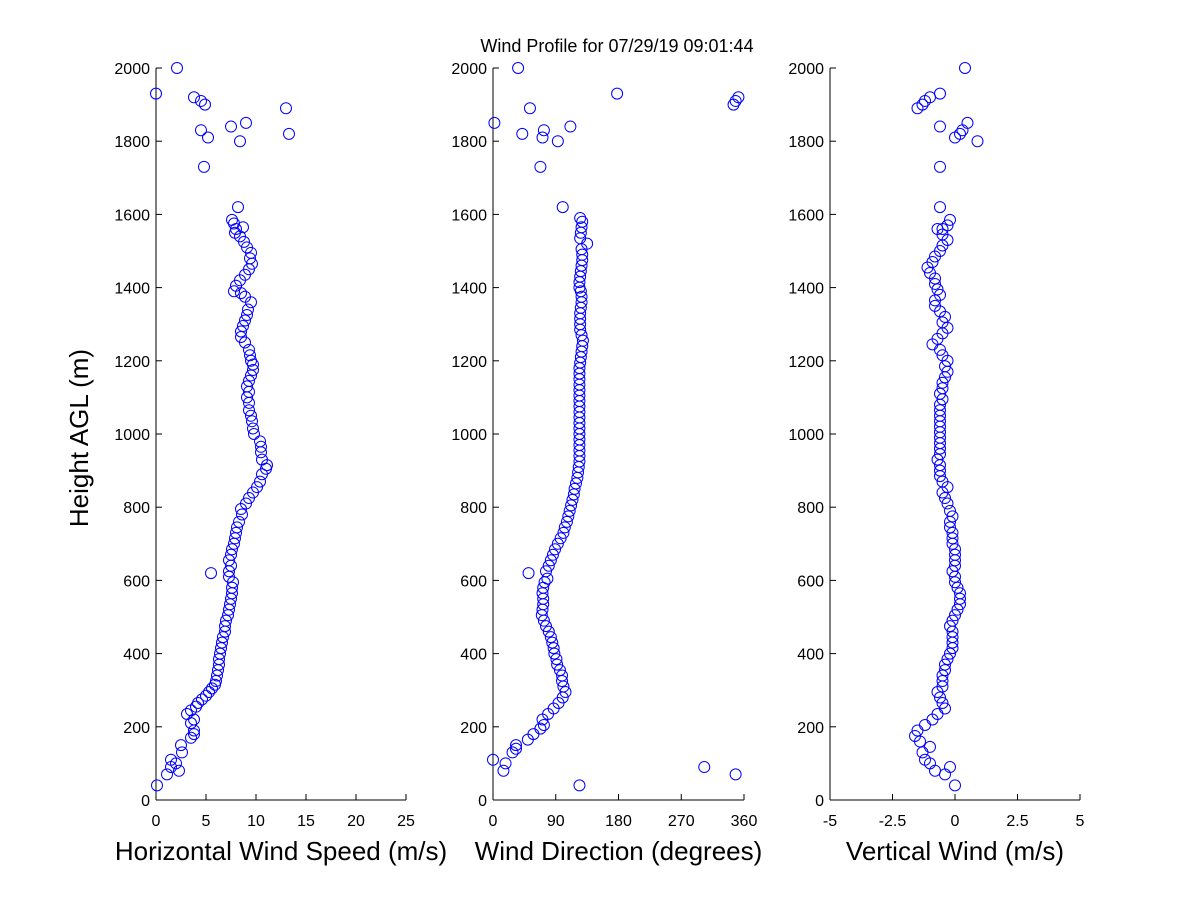 This screenshot has height=900, width=1200. Describe the element at coordinates (806, 215) in the screenshot. I see `y-tick-label: 1600` at that location.